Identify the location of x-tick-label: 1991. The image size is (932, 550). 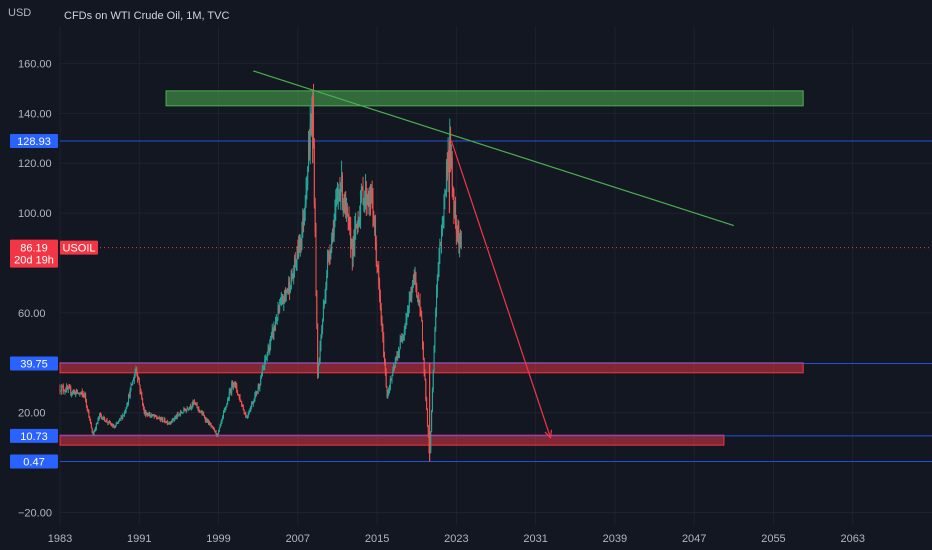
(139, 539).